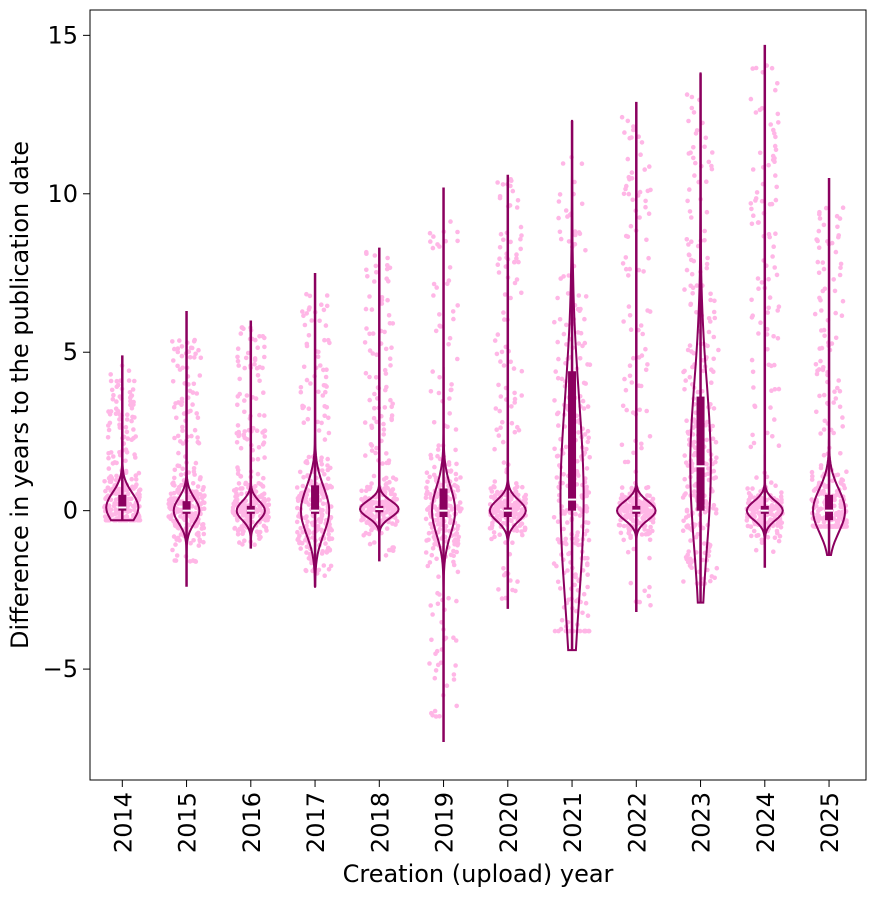  What do you see at coordinates (507, 500) in the screenshot?
I see `violin-shape-2020` at bounding box center [507, 500].